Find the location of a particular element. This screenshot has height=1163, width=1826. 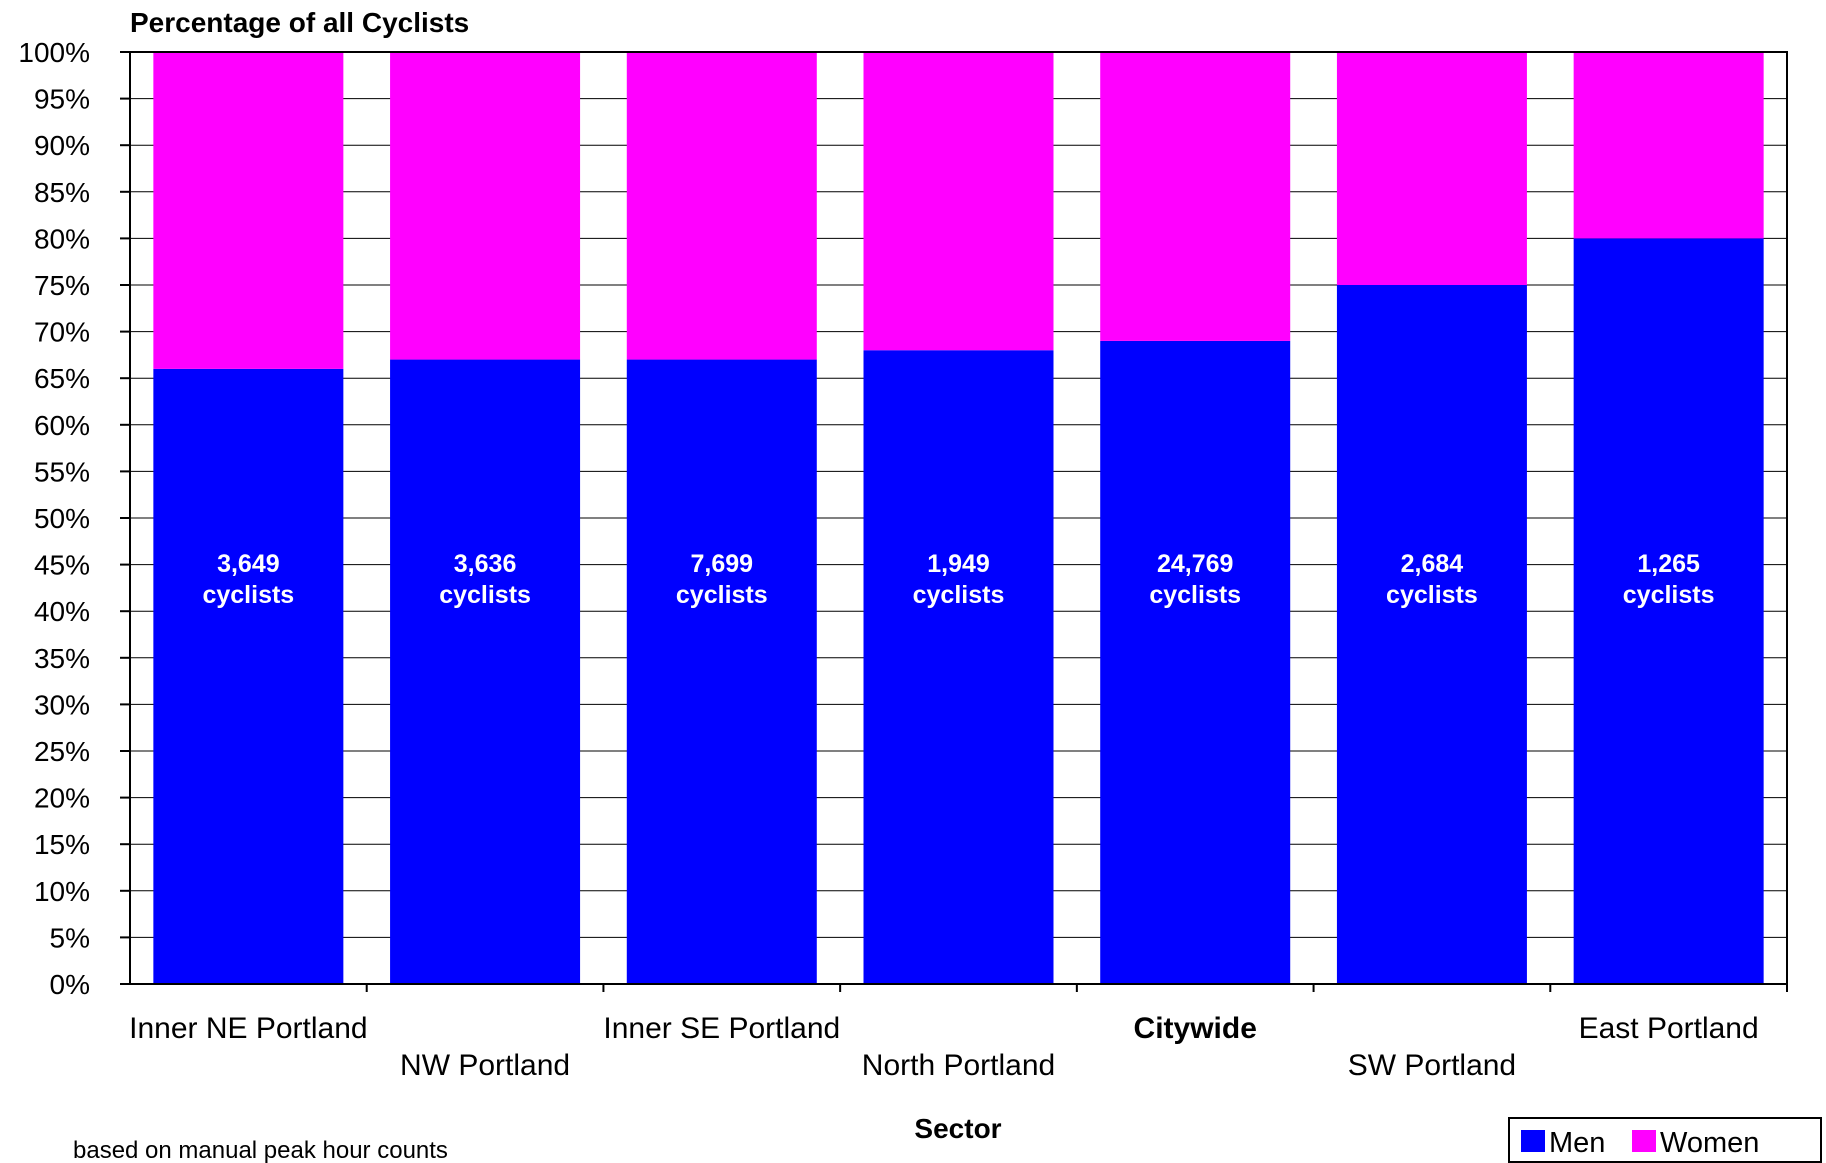

x-category-label: SW Portland is located at coordinates (1432, 1065).